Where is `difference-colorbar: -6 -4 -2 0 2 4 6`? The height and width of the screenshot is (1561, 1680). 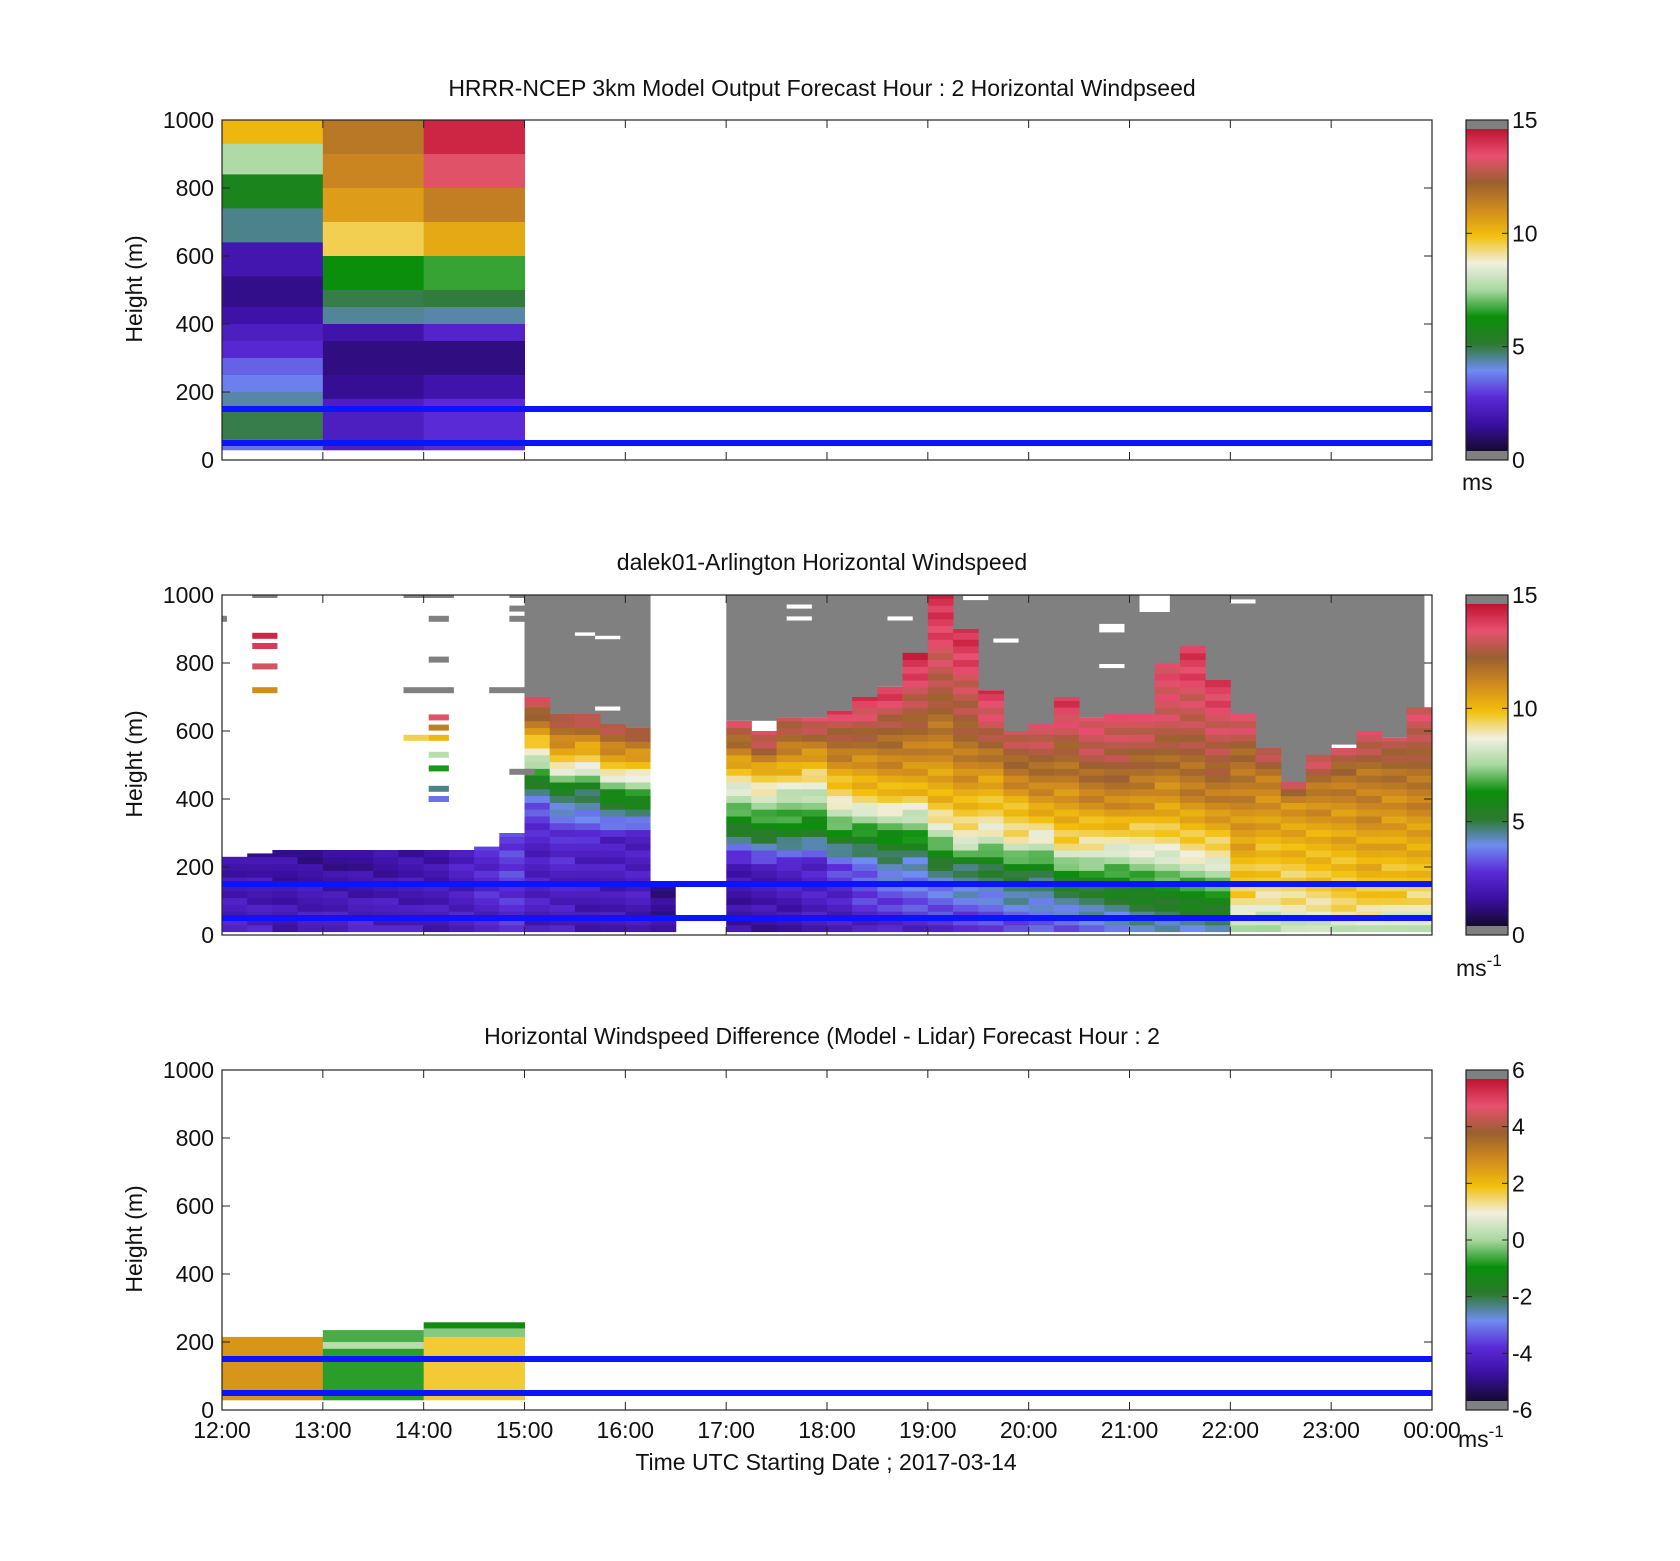
difference-colorbar: -6 -4 -2 0 2 4 6 is located at coordinates (1499, 1240).